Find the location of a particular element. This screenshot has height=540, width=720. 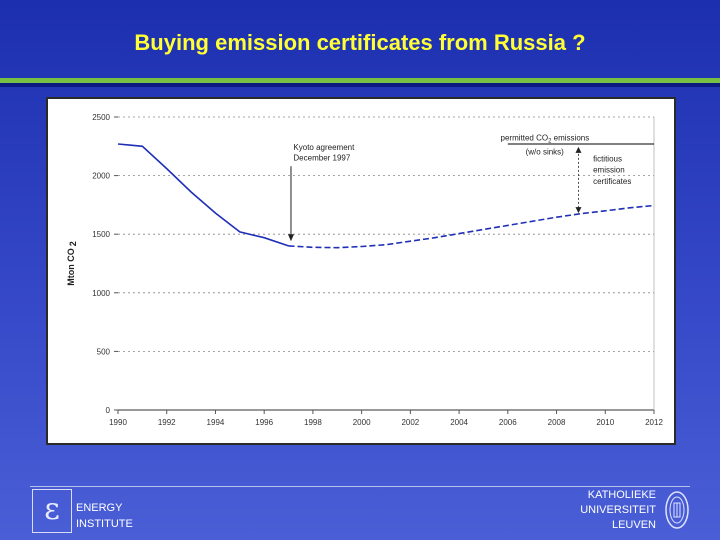

university-line-1: KATHOLIEKE is located at coordinates (621, 495).